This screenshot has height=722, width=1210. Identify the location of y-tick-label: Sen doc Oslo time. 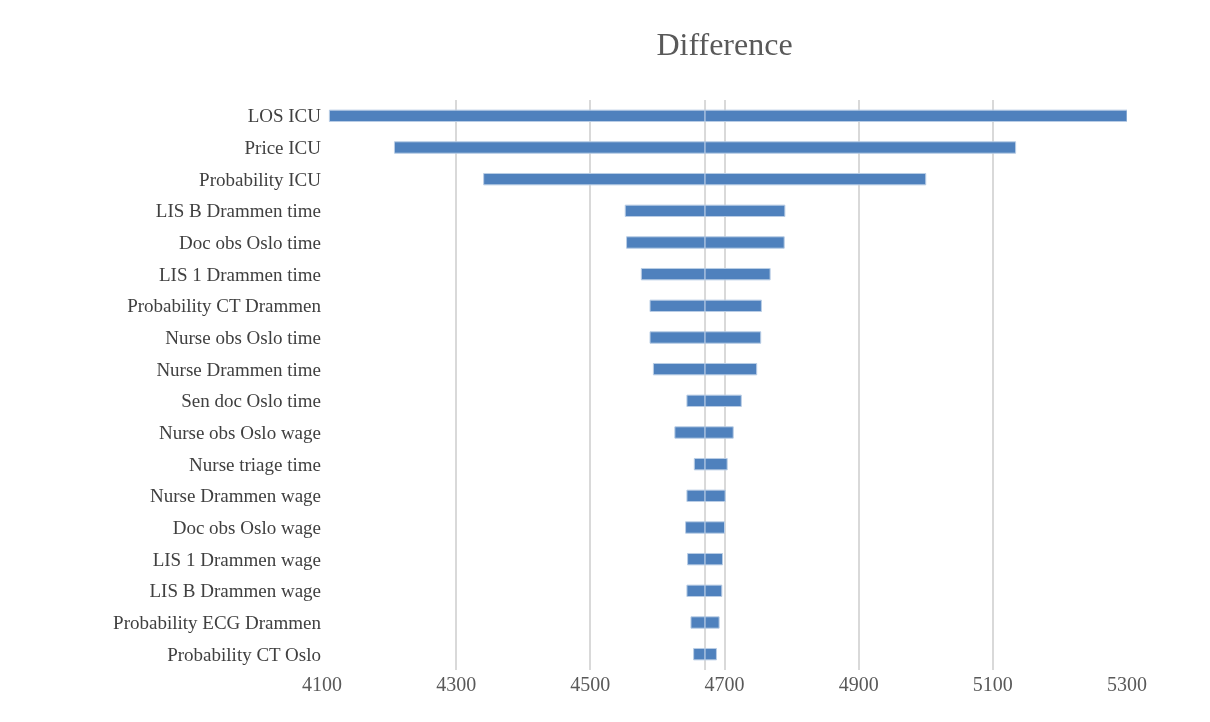
(251, 401).